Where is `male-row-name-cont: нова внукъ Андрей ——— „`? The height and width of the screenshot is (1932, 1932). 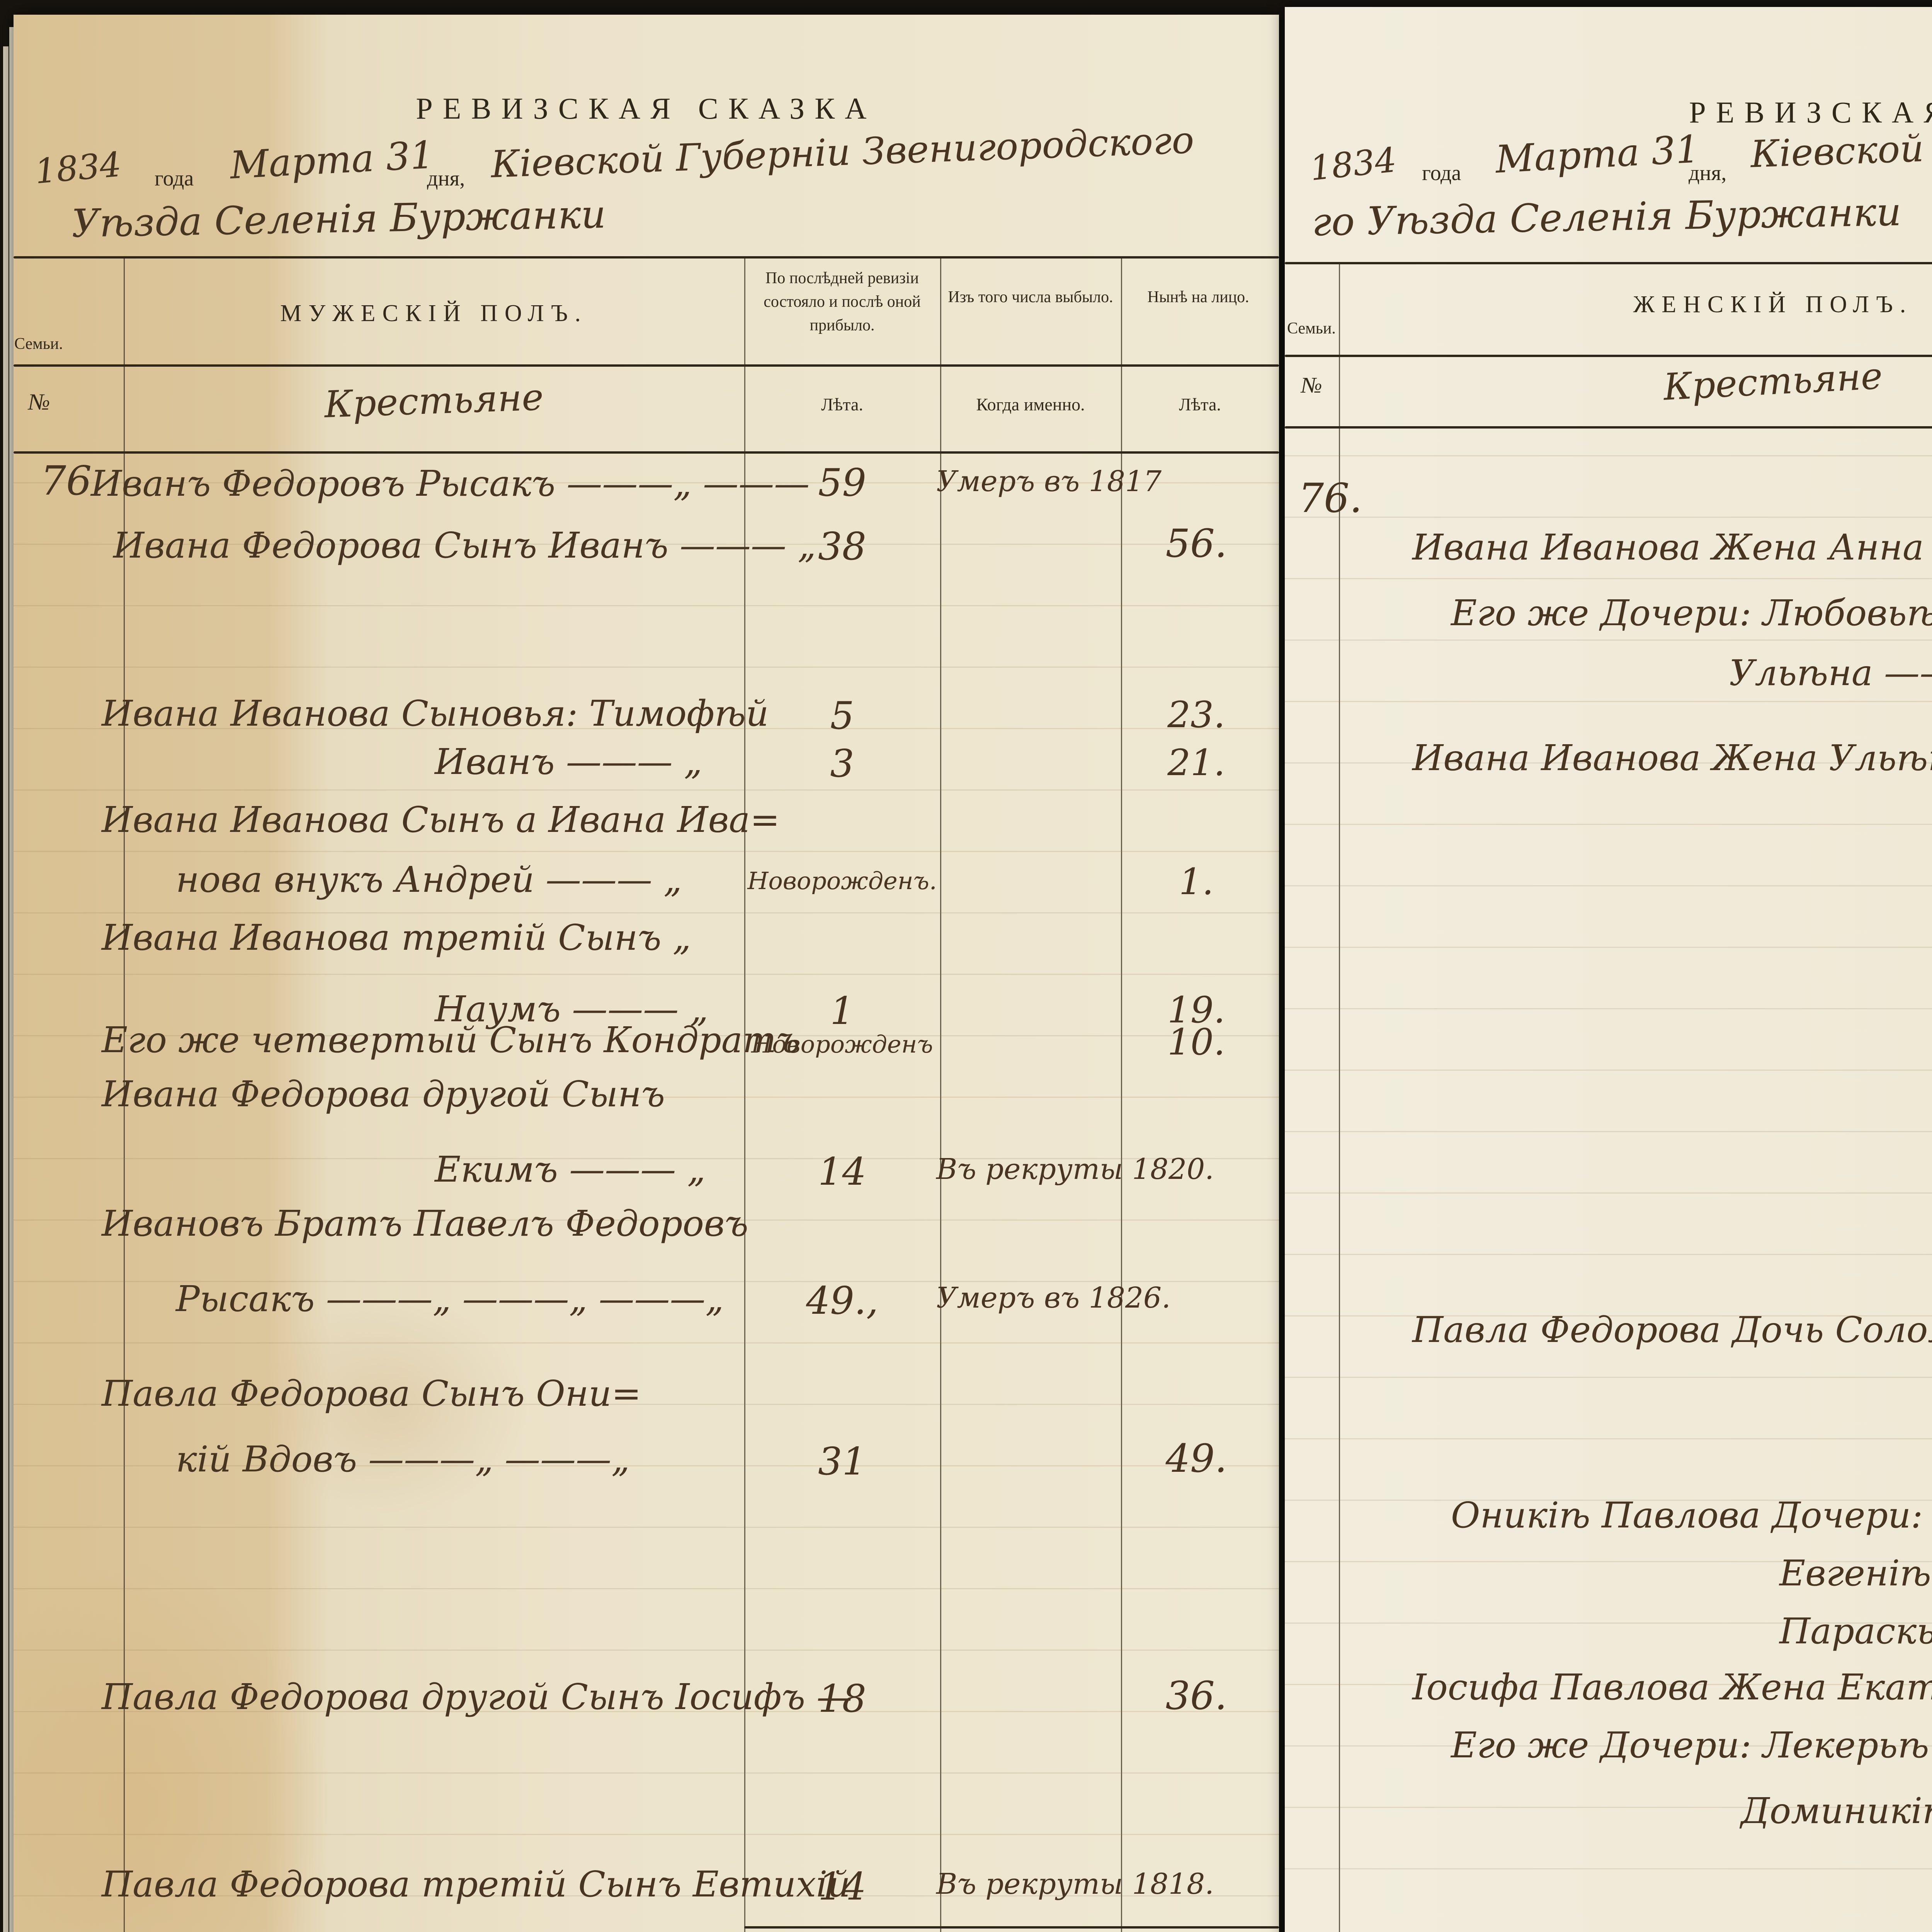 male-row-name-cont: нова внукъ Андрей ——— „ is located at coordinates (429, 879).